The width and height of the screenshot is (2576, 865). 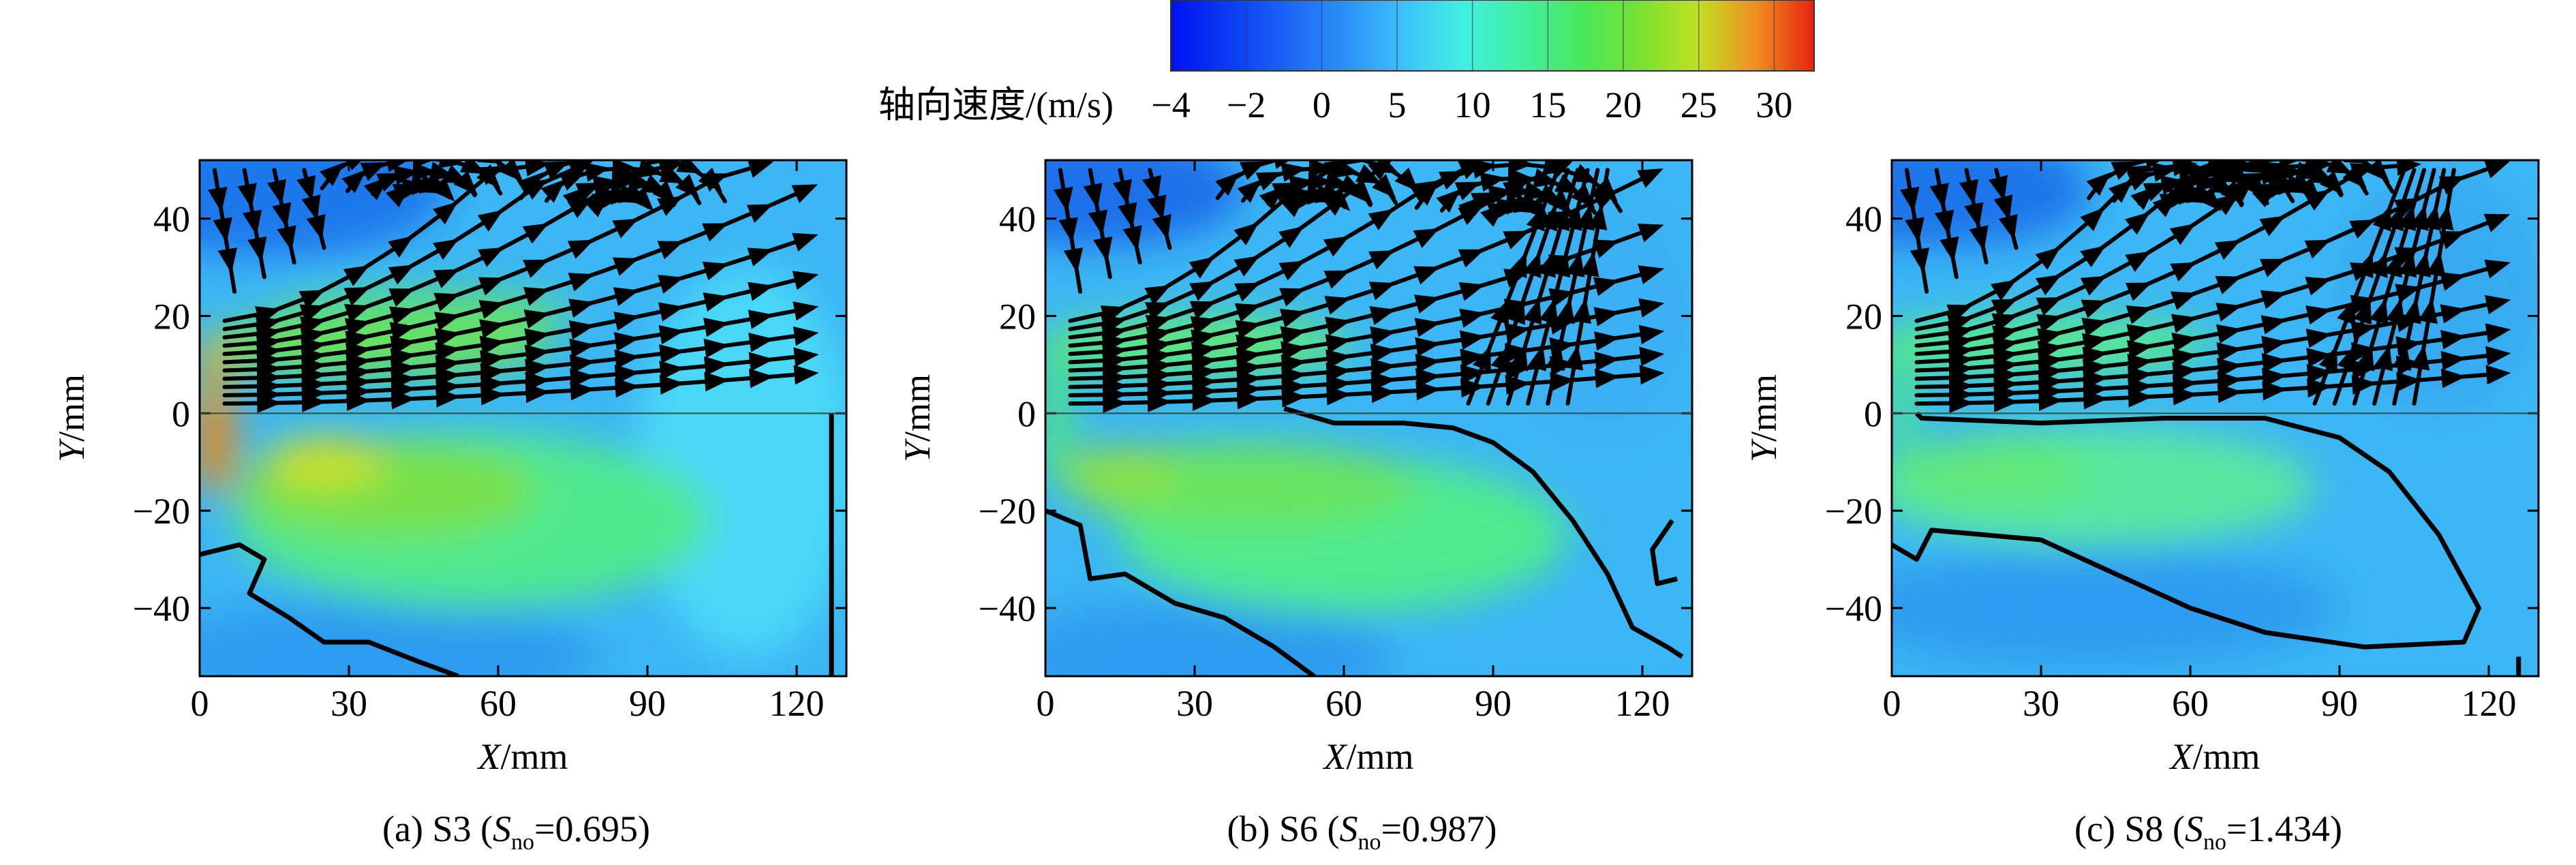 I want to click on colorbar, so click(x=1492, y=36).